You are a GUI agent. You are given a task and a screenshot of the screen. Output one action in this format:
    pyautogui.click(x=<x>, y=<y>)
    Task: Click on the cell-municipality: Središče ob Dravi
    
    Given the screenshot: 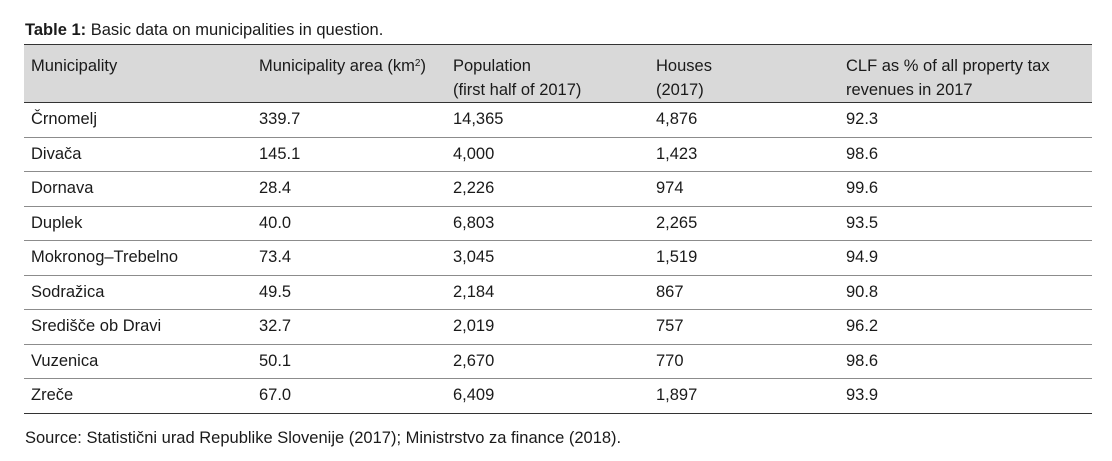 What is the action you would take?
    pyautogui.click(x=138, y=327)
    